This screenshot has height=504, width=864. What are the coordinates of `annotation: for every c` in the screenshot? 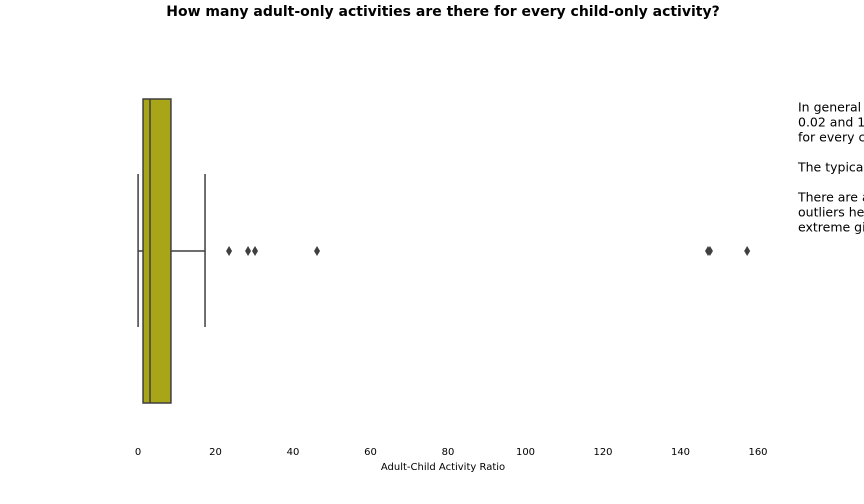 It's located at (831, 137).